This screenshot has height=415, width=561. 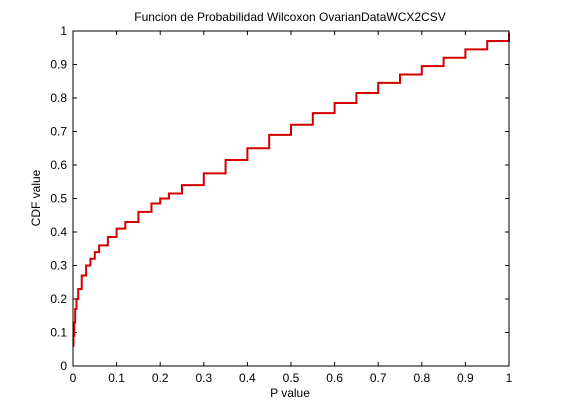 I want to click on x-tick-label: 0.2, so click(x=160, y=378).